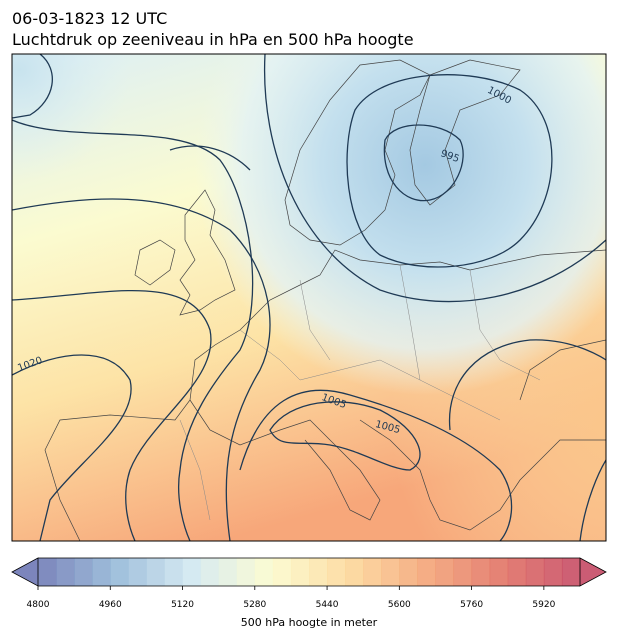 This screenshot has height=643, width=618. Describe the element at coordinates (38, 605) in the screenshot. I see `colorbar-tick-label: 4800` at that location.